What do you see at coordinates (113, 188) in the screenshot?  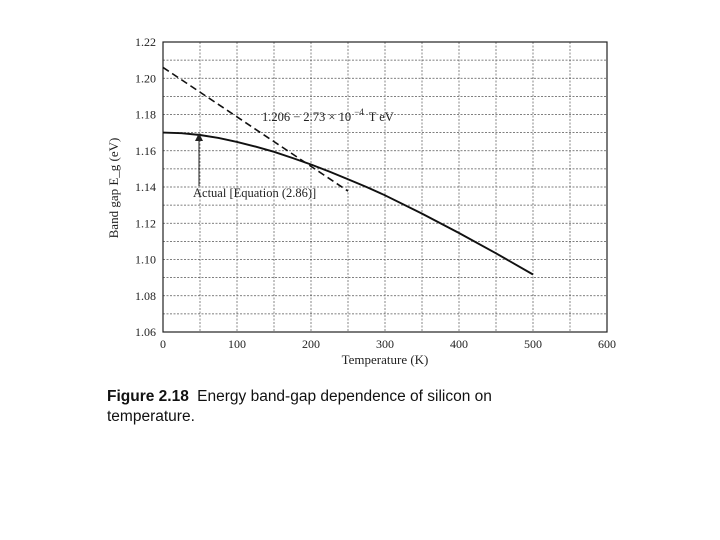 I see `y-axis-label: Band gap E_g (eV)` at bounding box center [113, 188].